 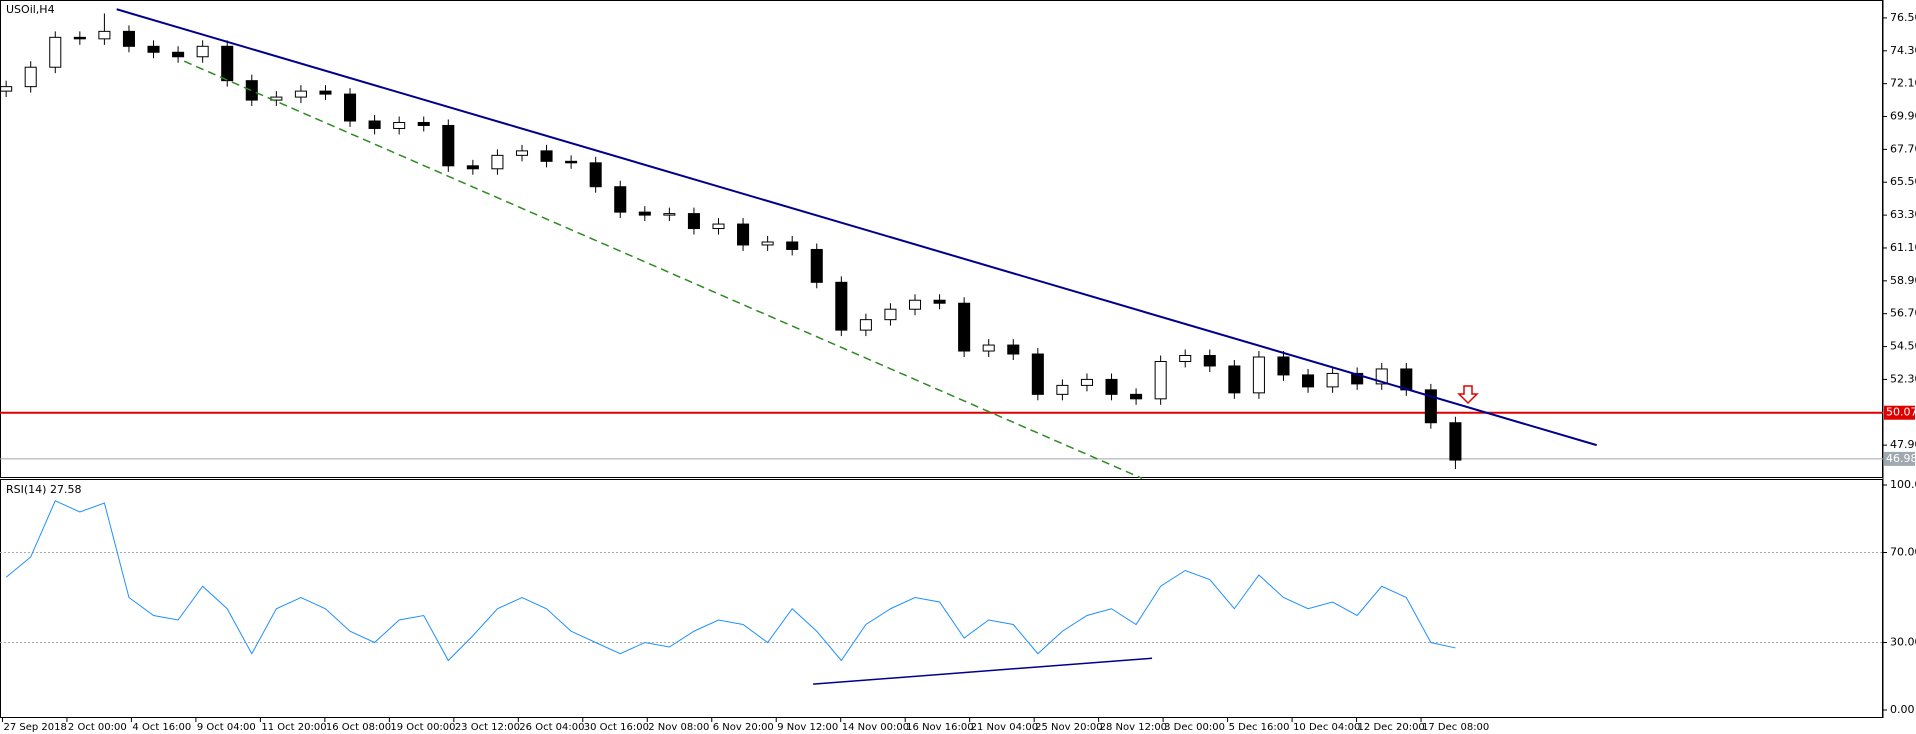 What do you see at coordinates (616, 727) in the screenshot?
I see `x-tick-label: 30 Oct 16:00` at bounding box center [616, 727].